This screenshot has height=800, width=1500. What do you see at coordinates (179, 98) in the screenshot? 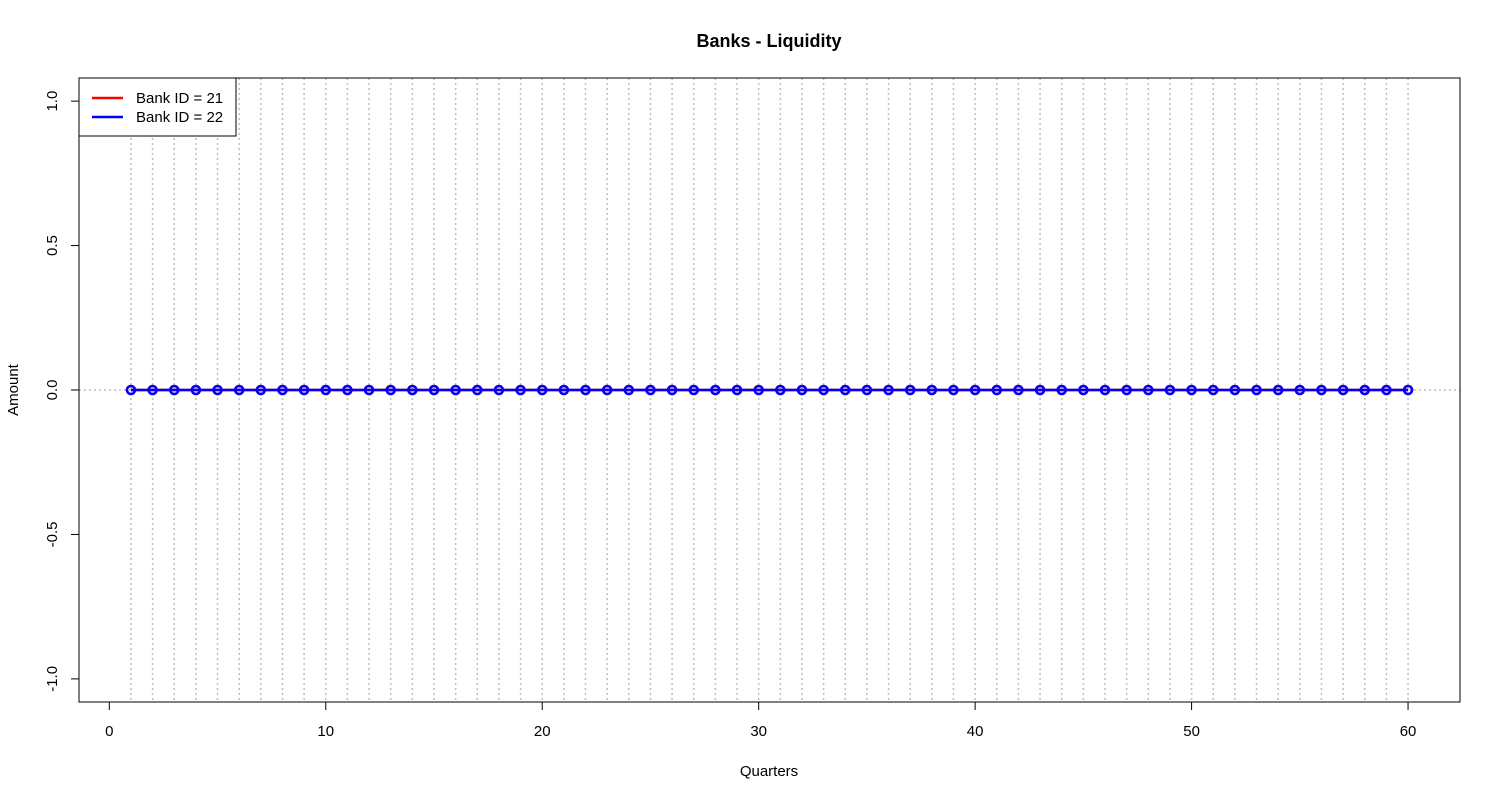
I see `legend-label-1: Bank ID = 21` at bounding box center [179, 98].